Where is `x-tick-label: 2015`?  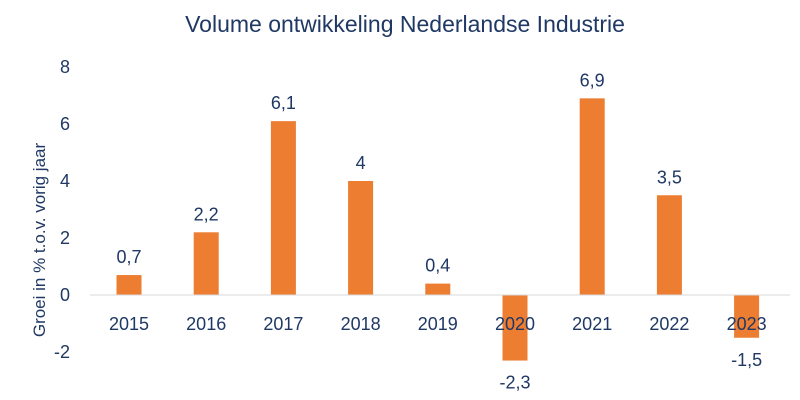 x-tick-label: 2015 is located at coordinates (129, 324).